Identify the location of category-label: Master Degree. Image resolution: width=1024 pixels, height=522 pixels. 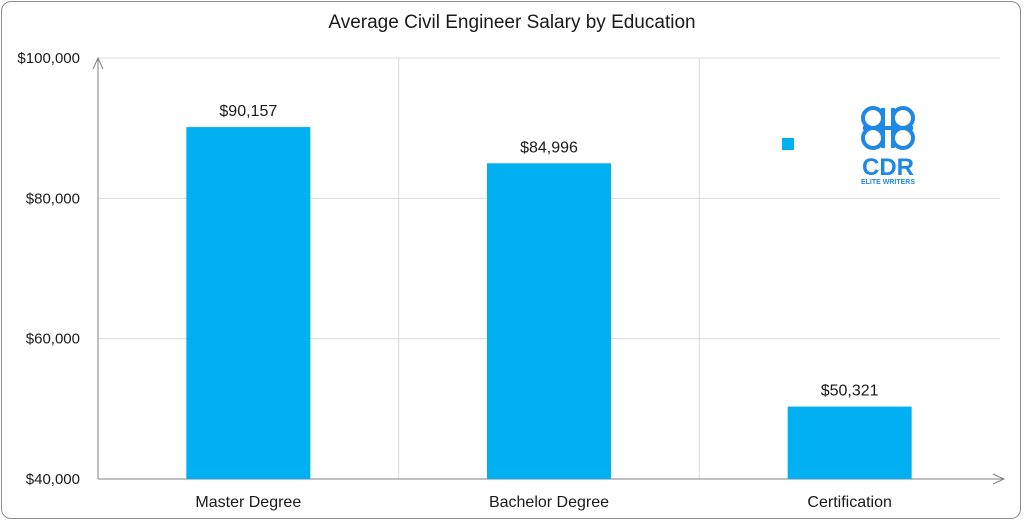
(248, 502).